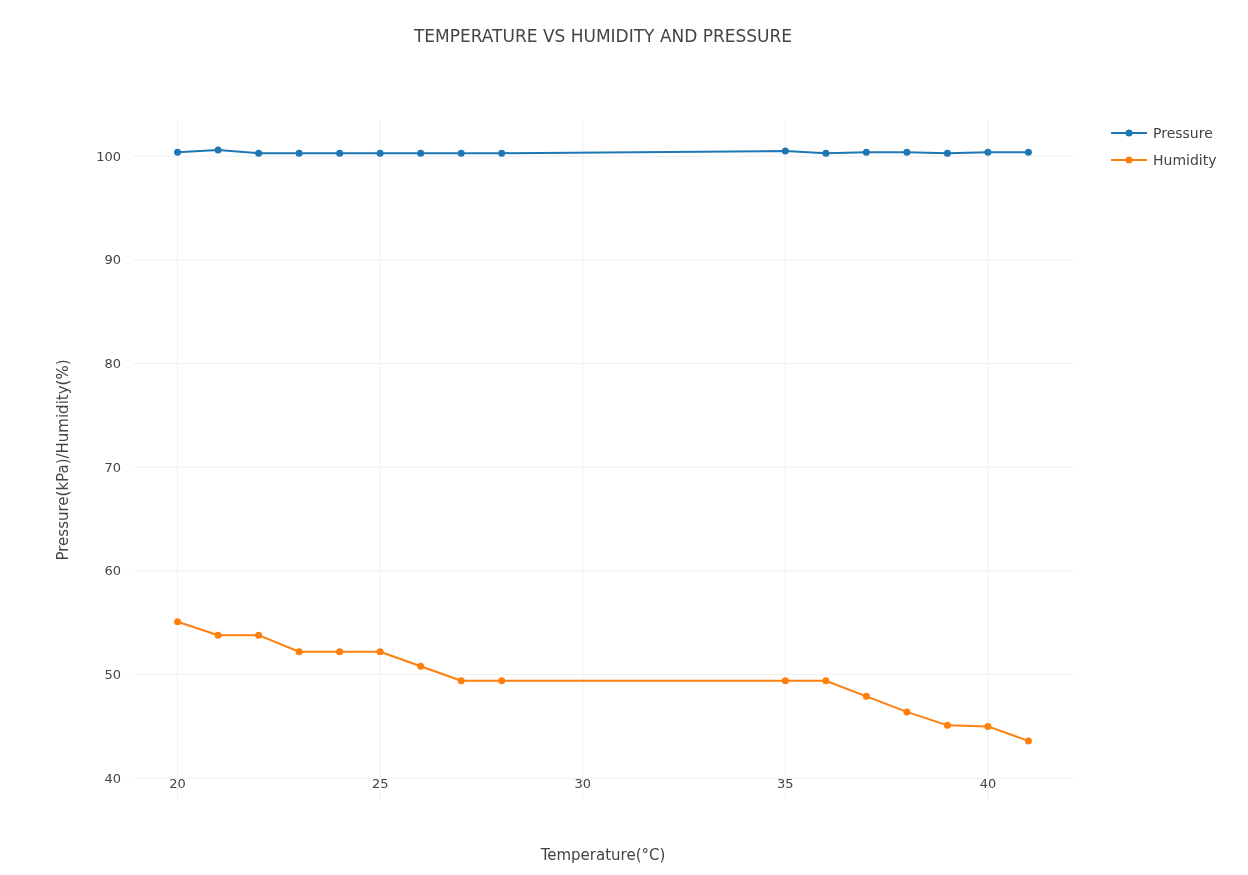 The image size is (1248, 875). What do you see at coordinates (1183, 132) in the screenshot?
I see `legend-label: Pressure` at bounding box center [1183, 132].